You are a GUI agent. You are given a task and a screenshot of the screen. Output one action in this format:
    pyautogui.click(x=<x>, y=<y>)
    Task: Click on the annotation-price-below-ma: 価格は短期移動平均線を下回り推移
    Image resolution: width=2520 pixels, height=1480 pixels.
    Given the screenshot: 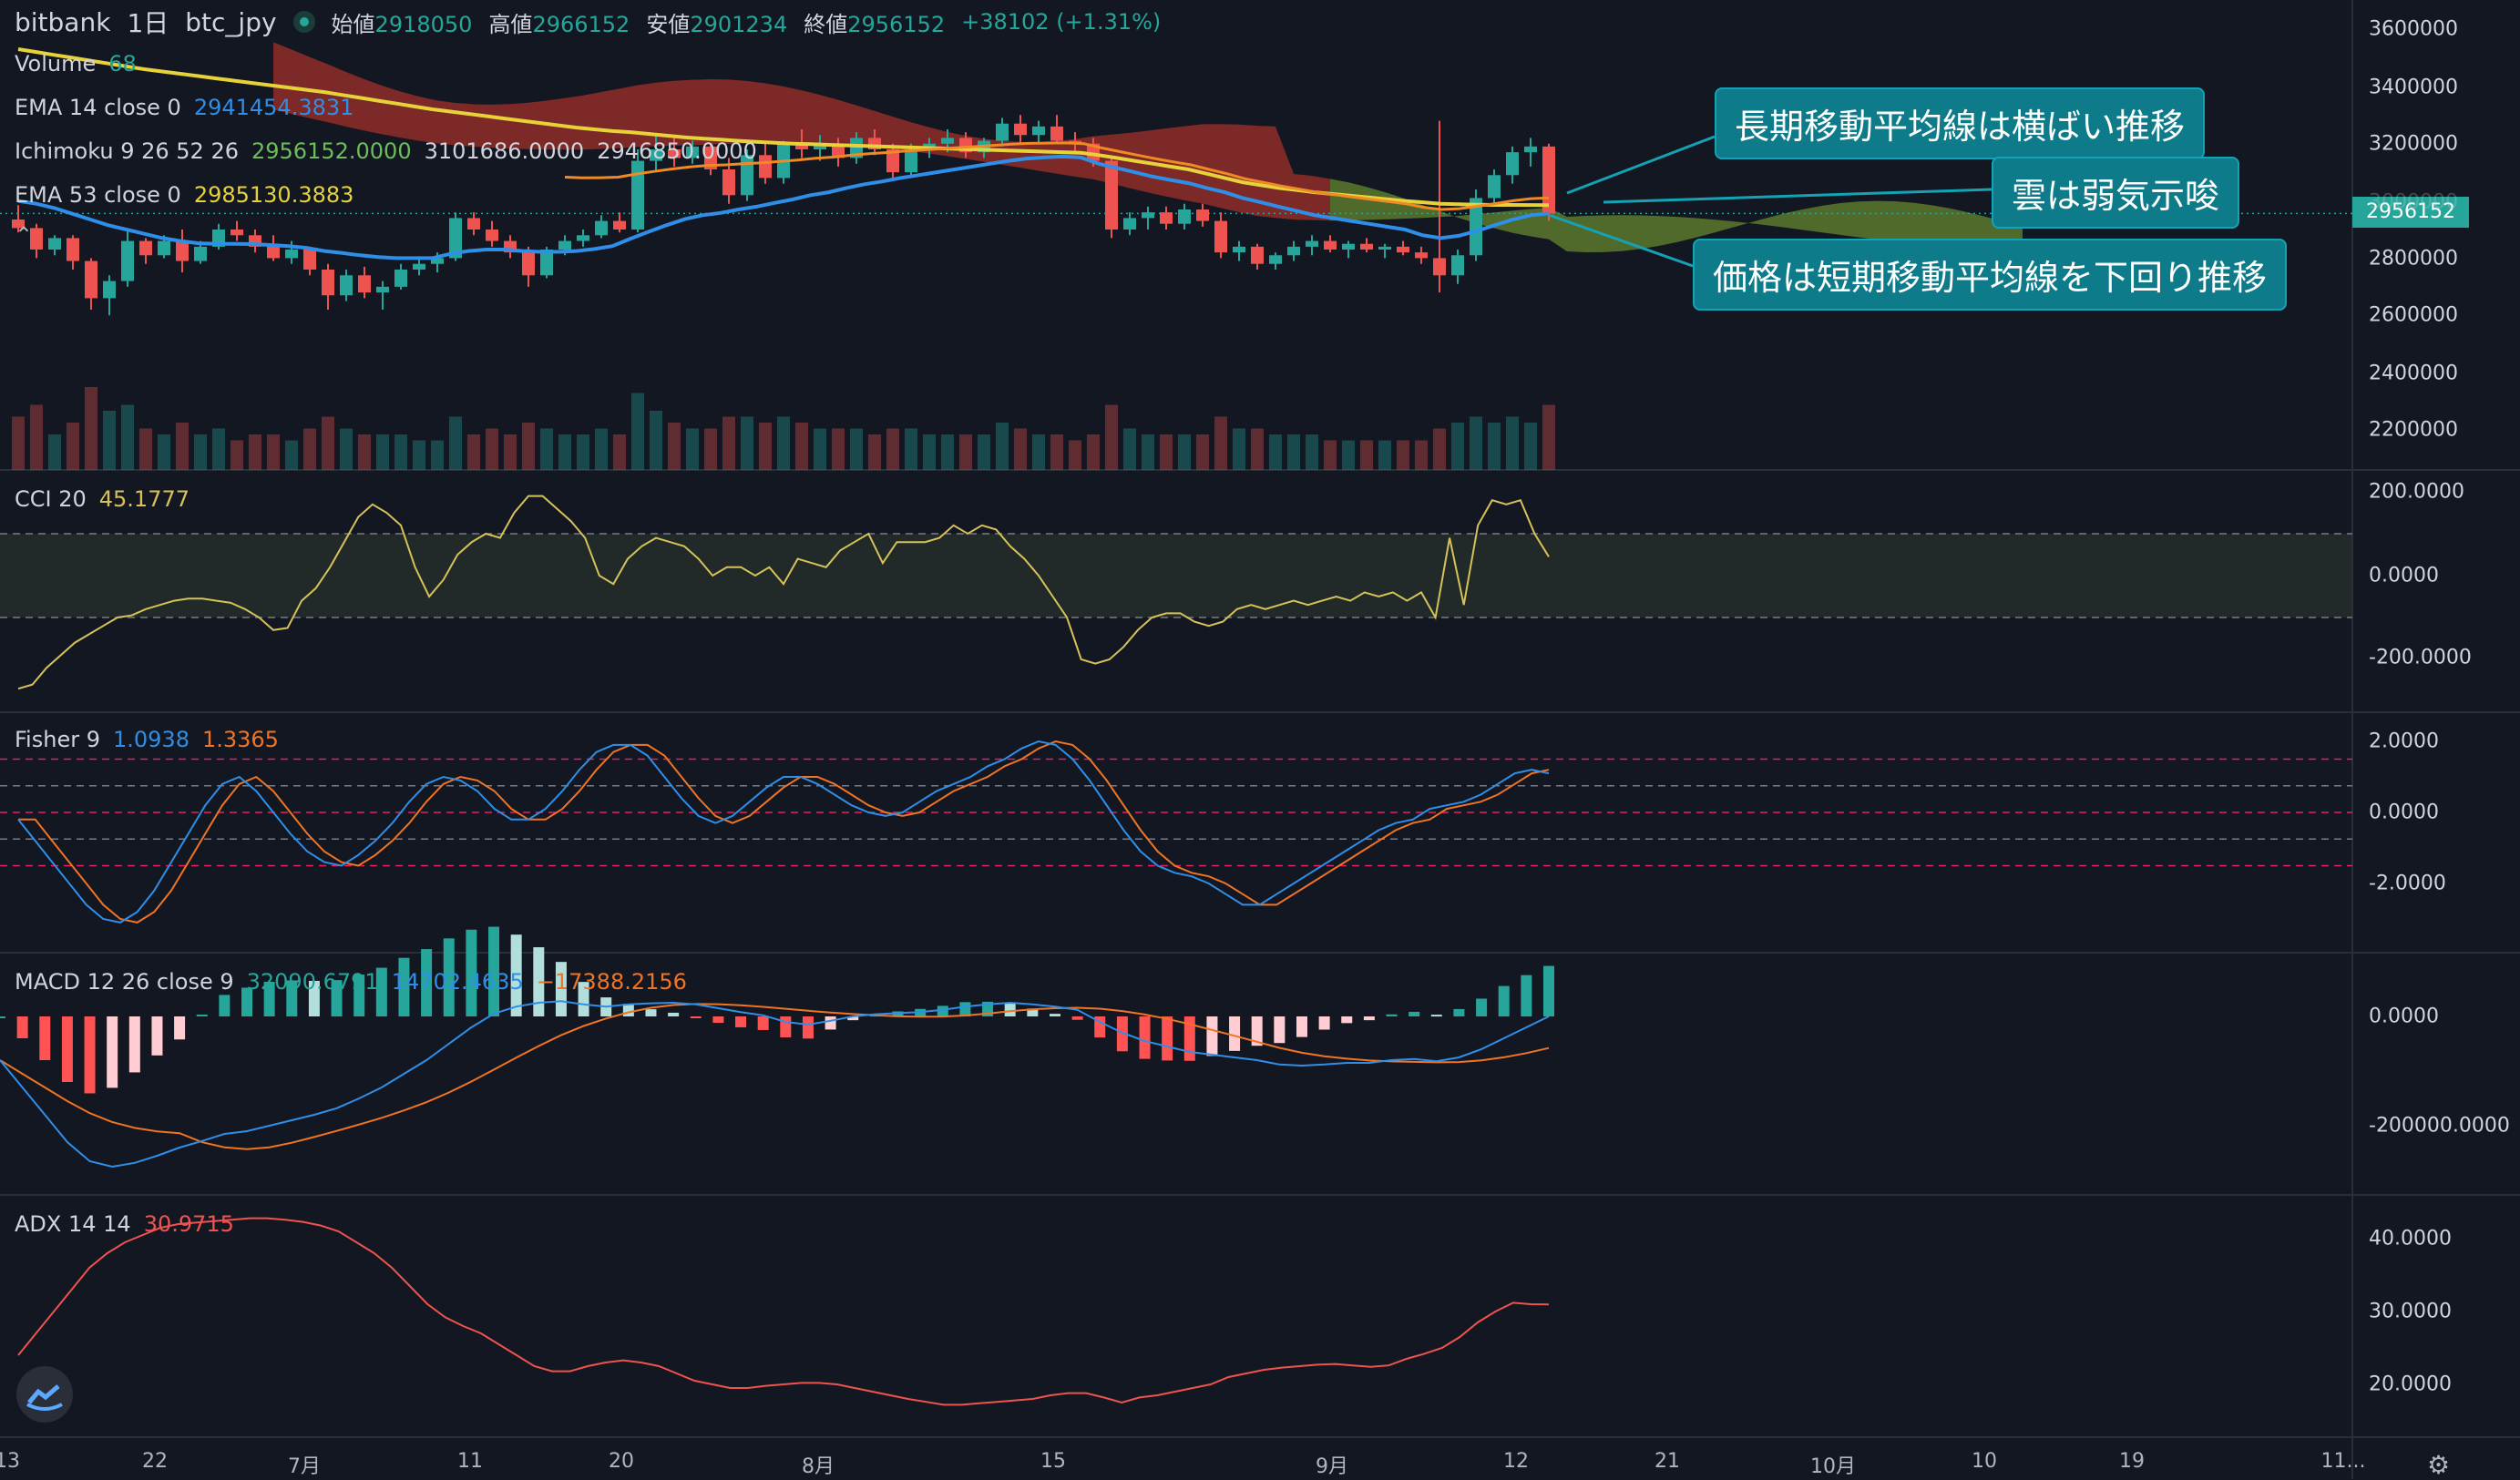 What is the action you would take?
    pyautogui.click(x=1990, y=275)
    